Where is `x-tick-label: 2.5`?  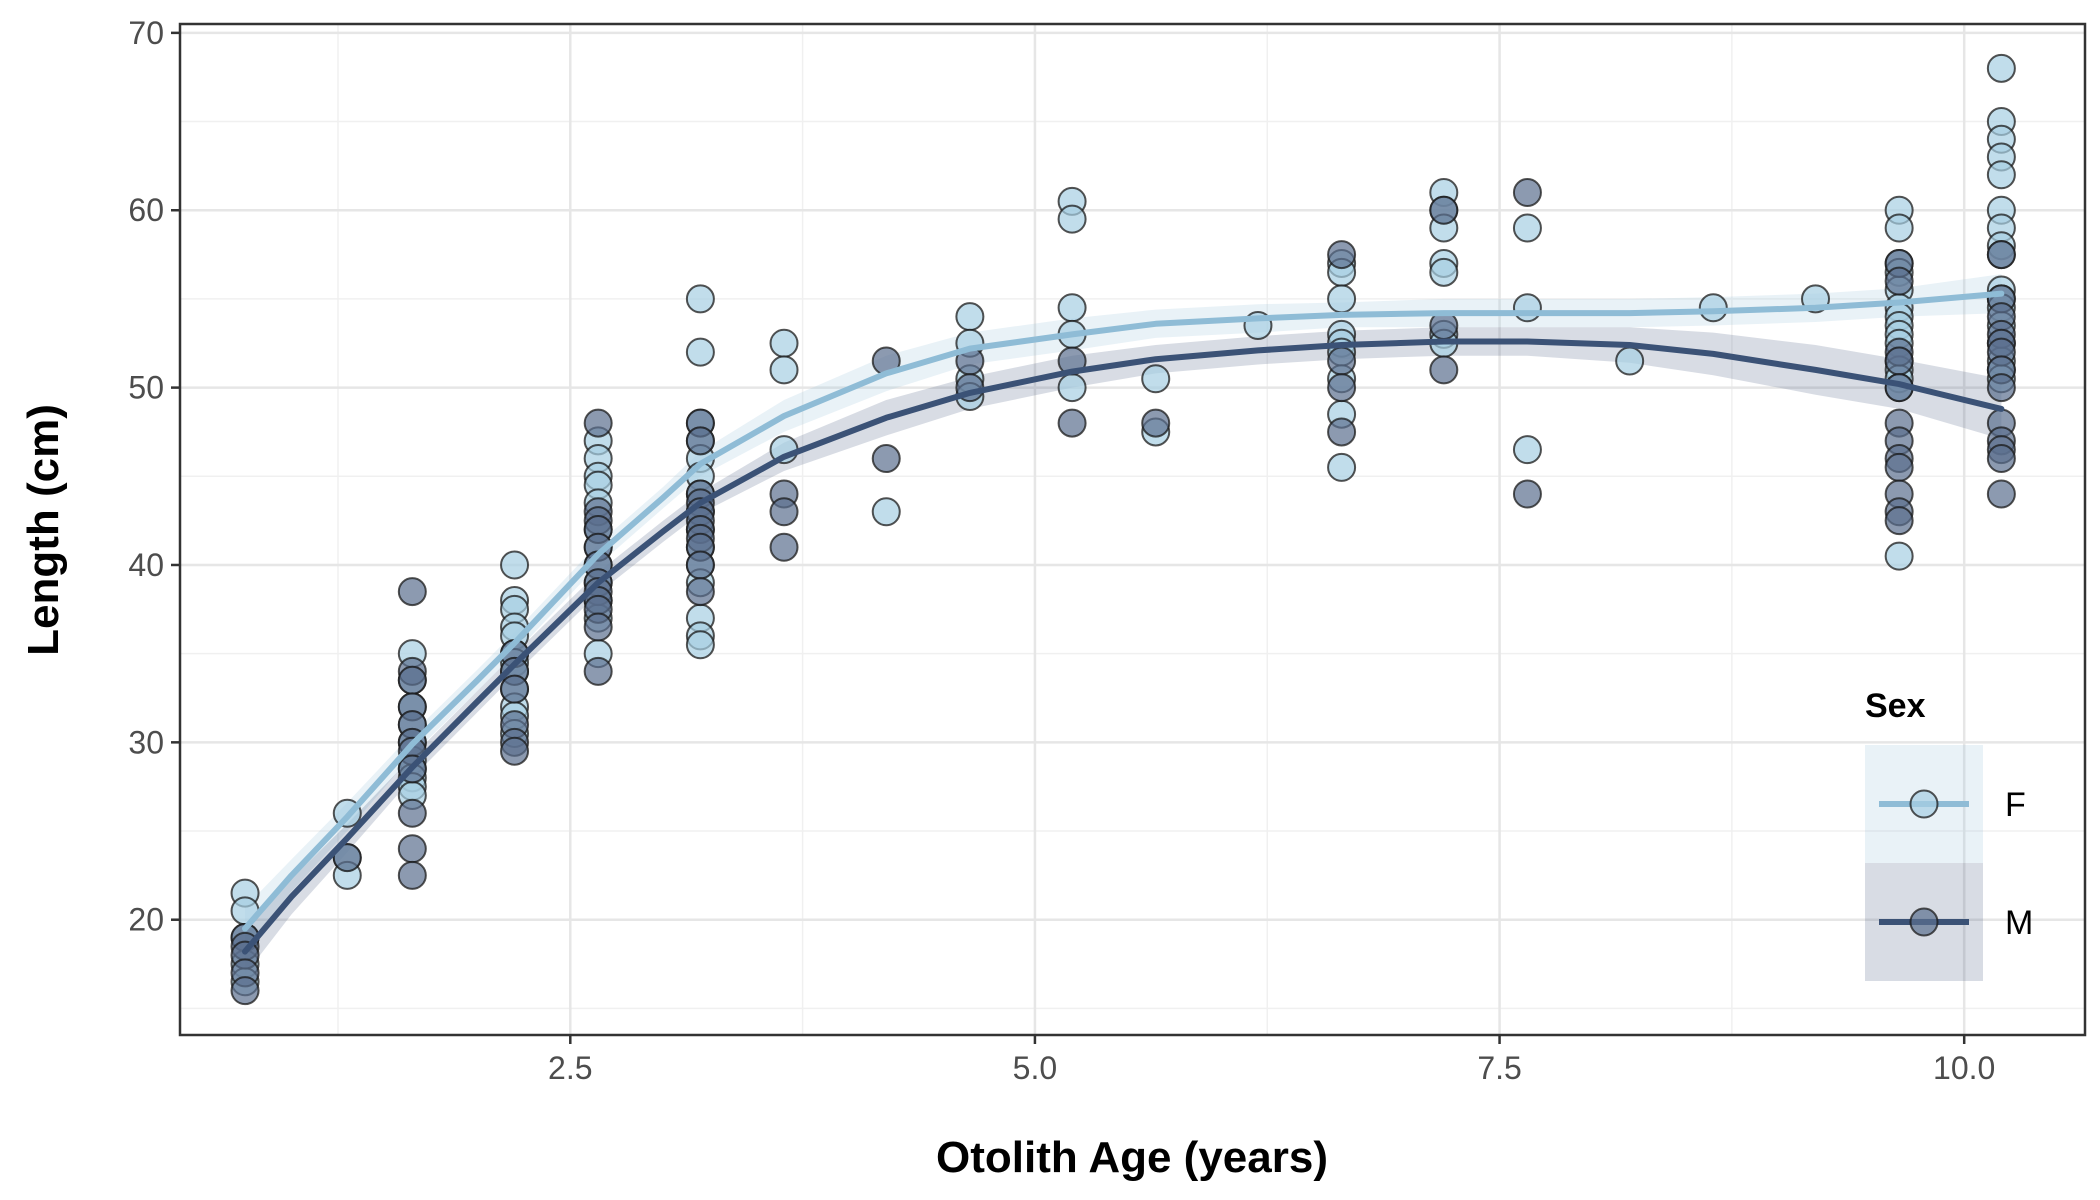 x-tick-label: 2.5 is located at coordinates (570, 1068).